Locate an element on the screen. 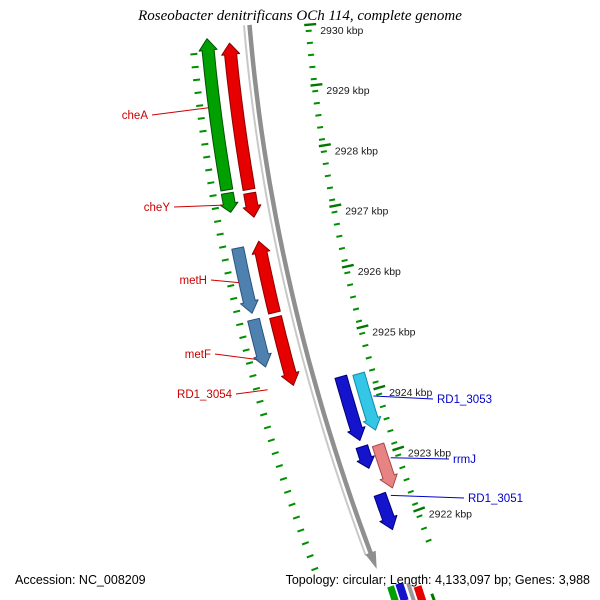  gene-label-cheY: cheY is located at coordinates (157, 208).